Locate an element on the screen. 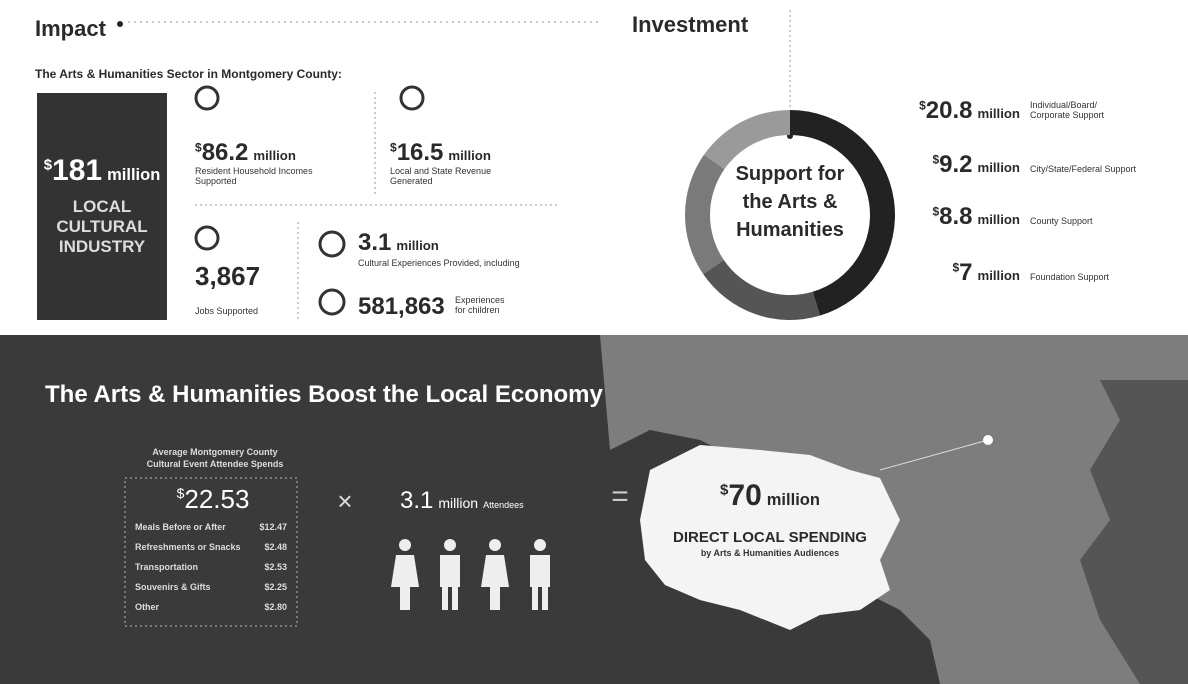  total-box is located at coordinates (102, 206).